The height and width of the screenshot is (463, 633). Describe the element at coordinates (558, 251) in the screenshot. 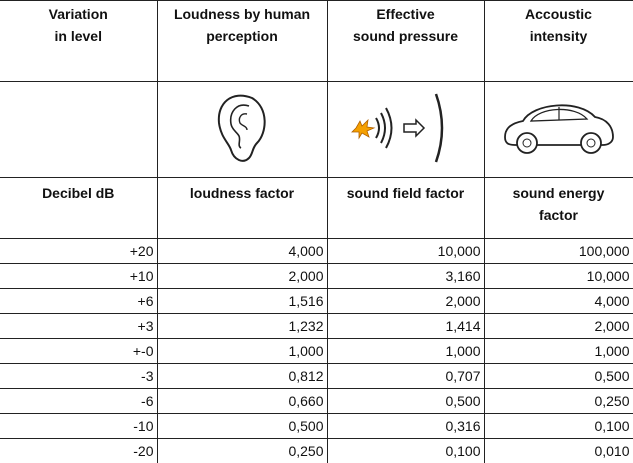

I see `data-cell: 100,000` at that location.